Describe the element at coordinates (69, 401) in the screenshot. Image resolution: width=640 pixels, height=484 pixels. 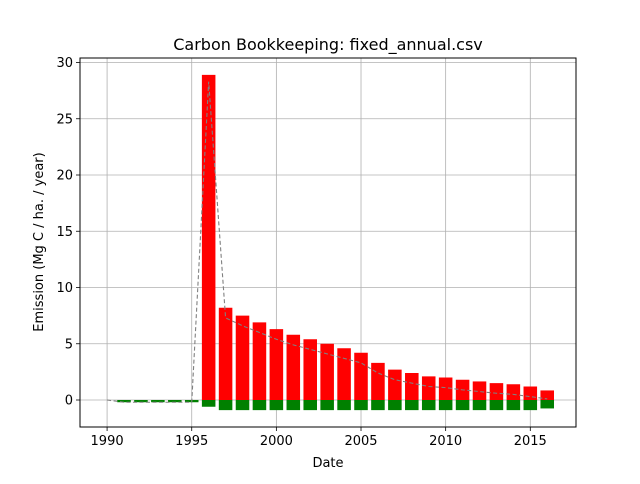
I see `y-tick-label: 0` at that location.